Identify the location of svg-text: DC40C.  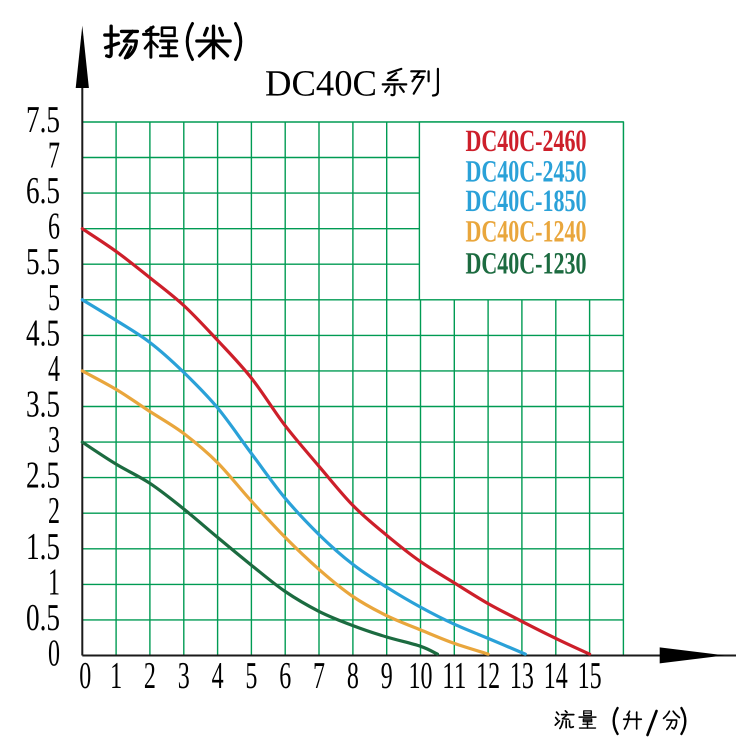
(321, 84).